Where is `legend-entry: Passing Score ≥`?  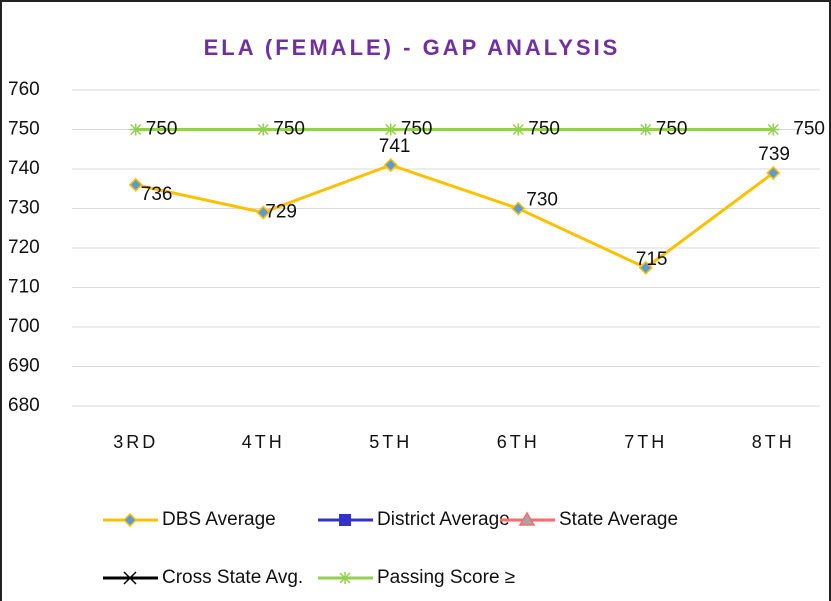 legend-entry: Passing Score ≥ is located at coordinates (416, 577).